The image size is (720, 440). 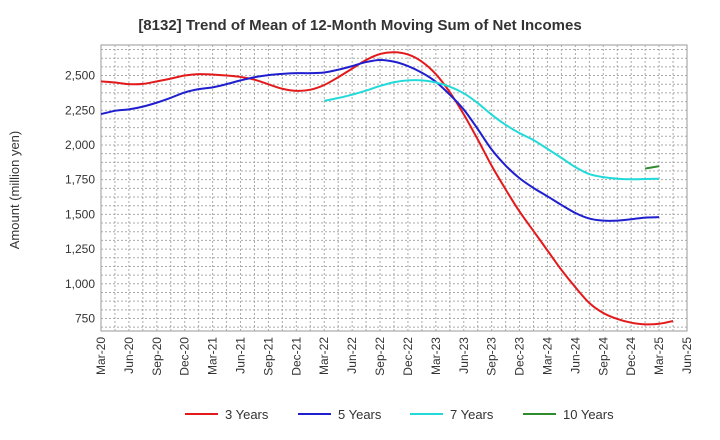 What do you see at coordinates (408, 356) in the screenshot?
I see `x-tick-label: Dec-22` at bounding box center [408, 356].